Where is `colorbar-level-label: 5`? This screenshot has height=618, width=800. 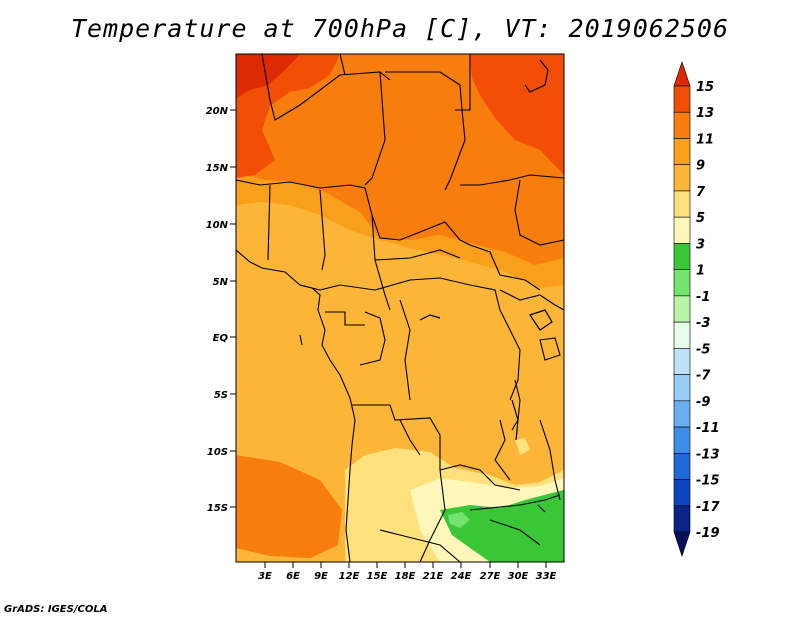 colorbar-level-label: 5 is located at coordinates (700, 218).